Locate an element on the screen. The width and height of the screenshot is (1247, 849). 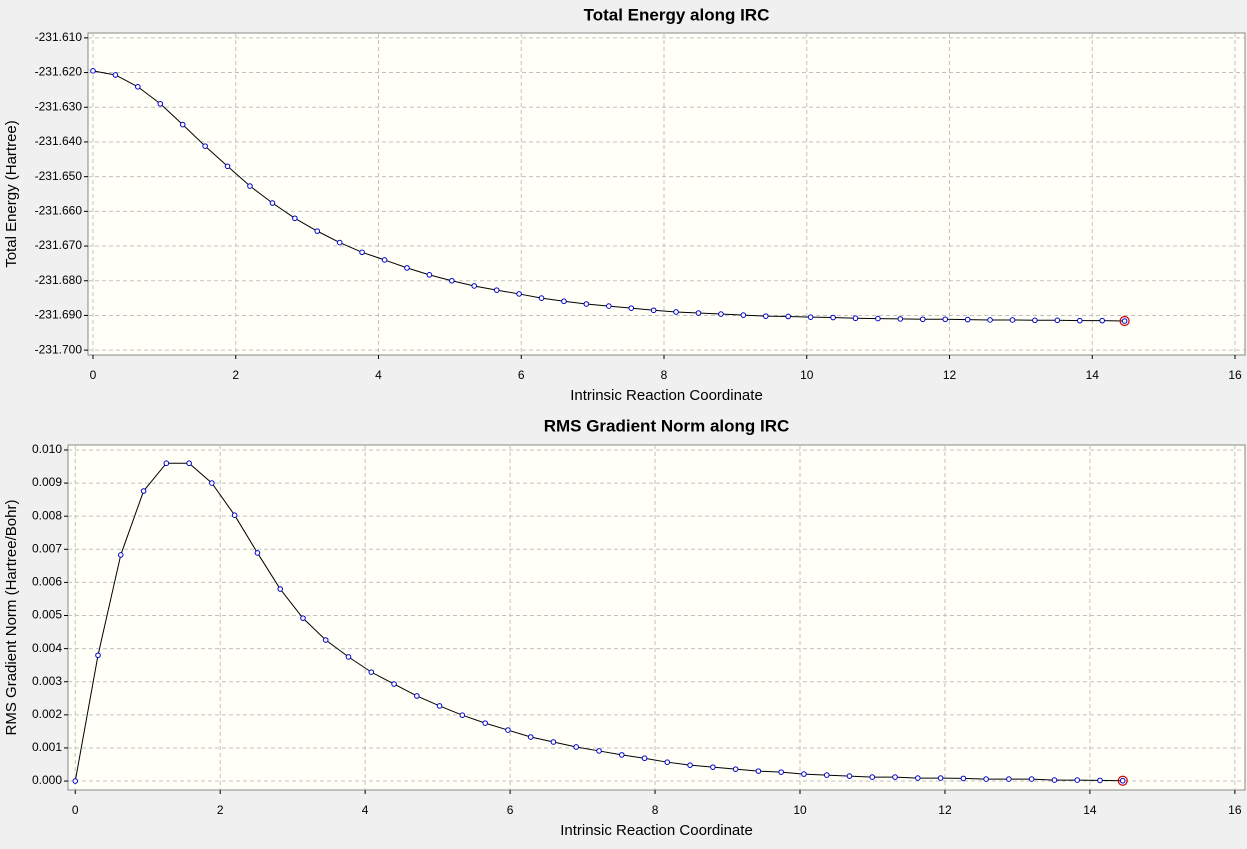
y-tick-label: 0.009 is located at coordinates (47, 482).